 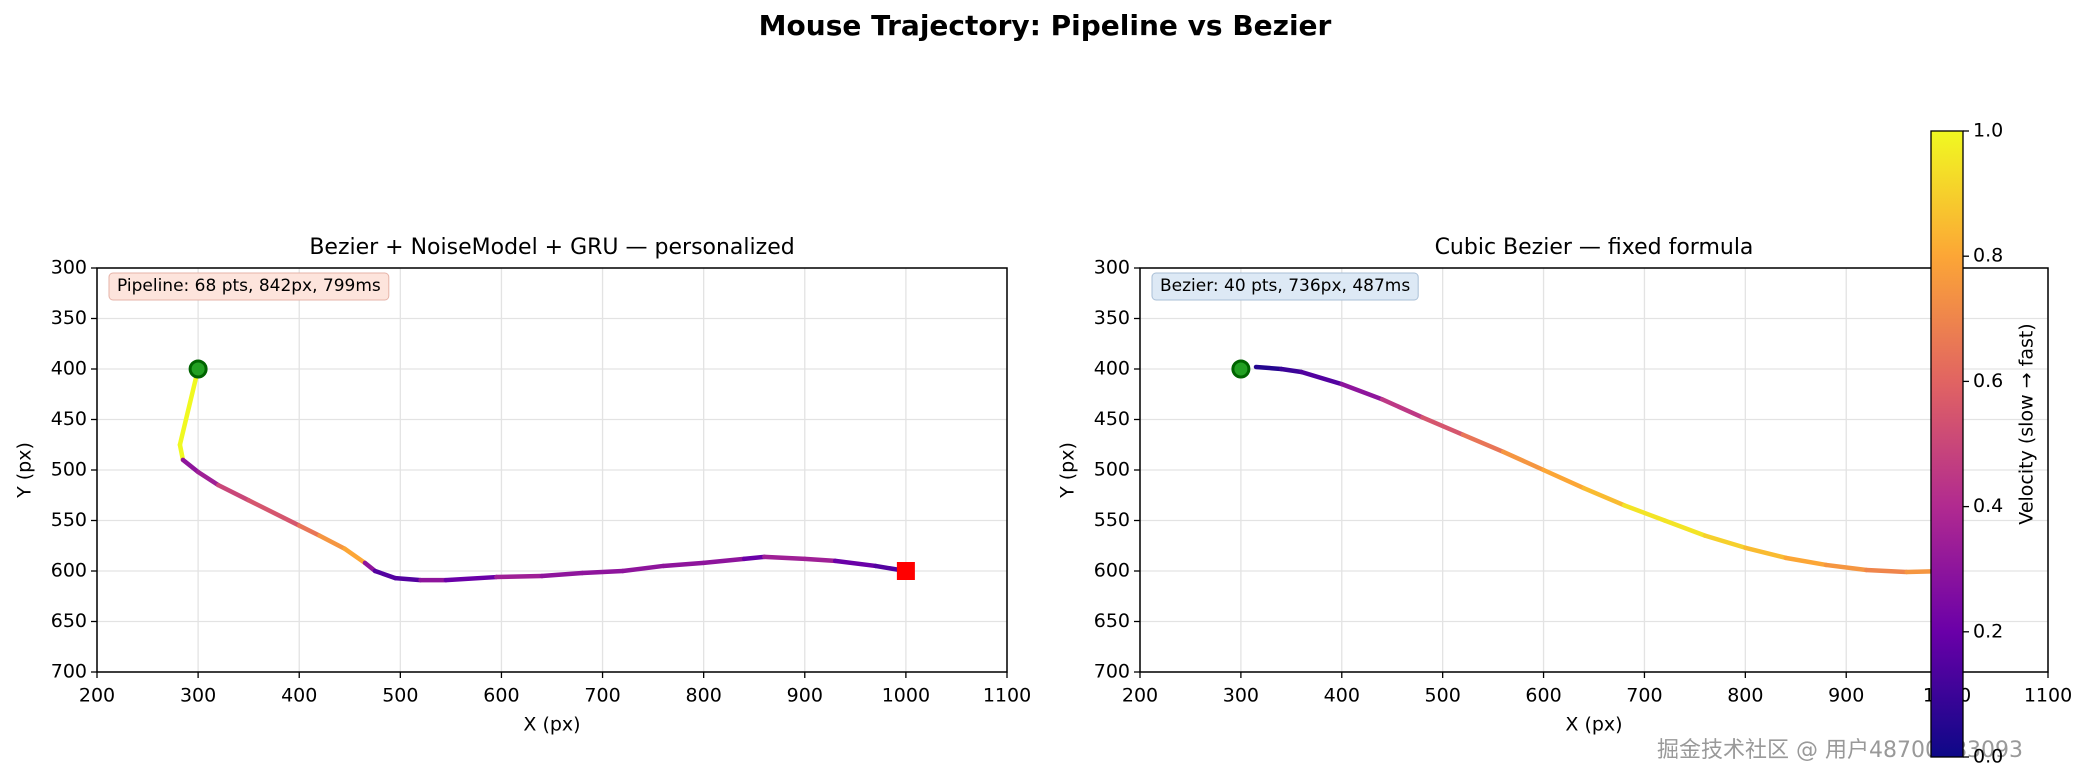 I want to click on figure-title: Mouse Trajectory: Pipeline vs Bezier, so click(x=1045, y=25).